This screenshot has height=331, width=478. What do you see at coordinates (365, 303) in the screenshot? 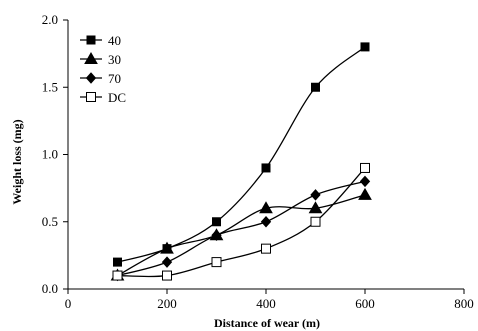
I see `x-tick-label: 600` at bounding box center [365, 303].